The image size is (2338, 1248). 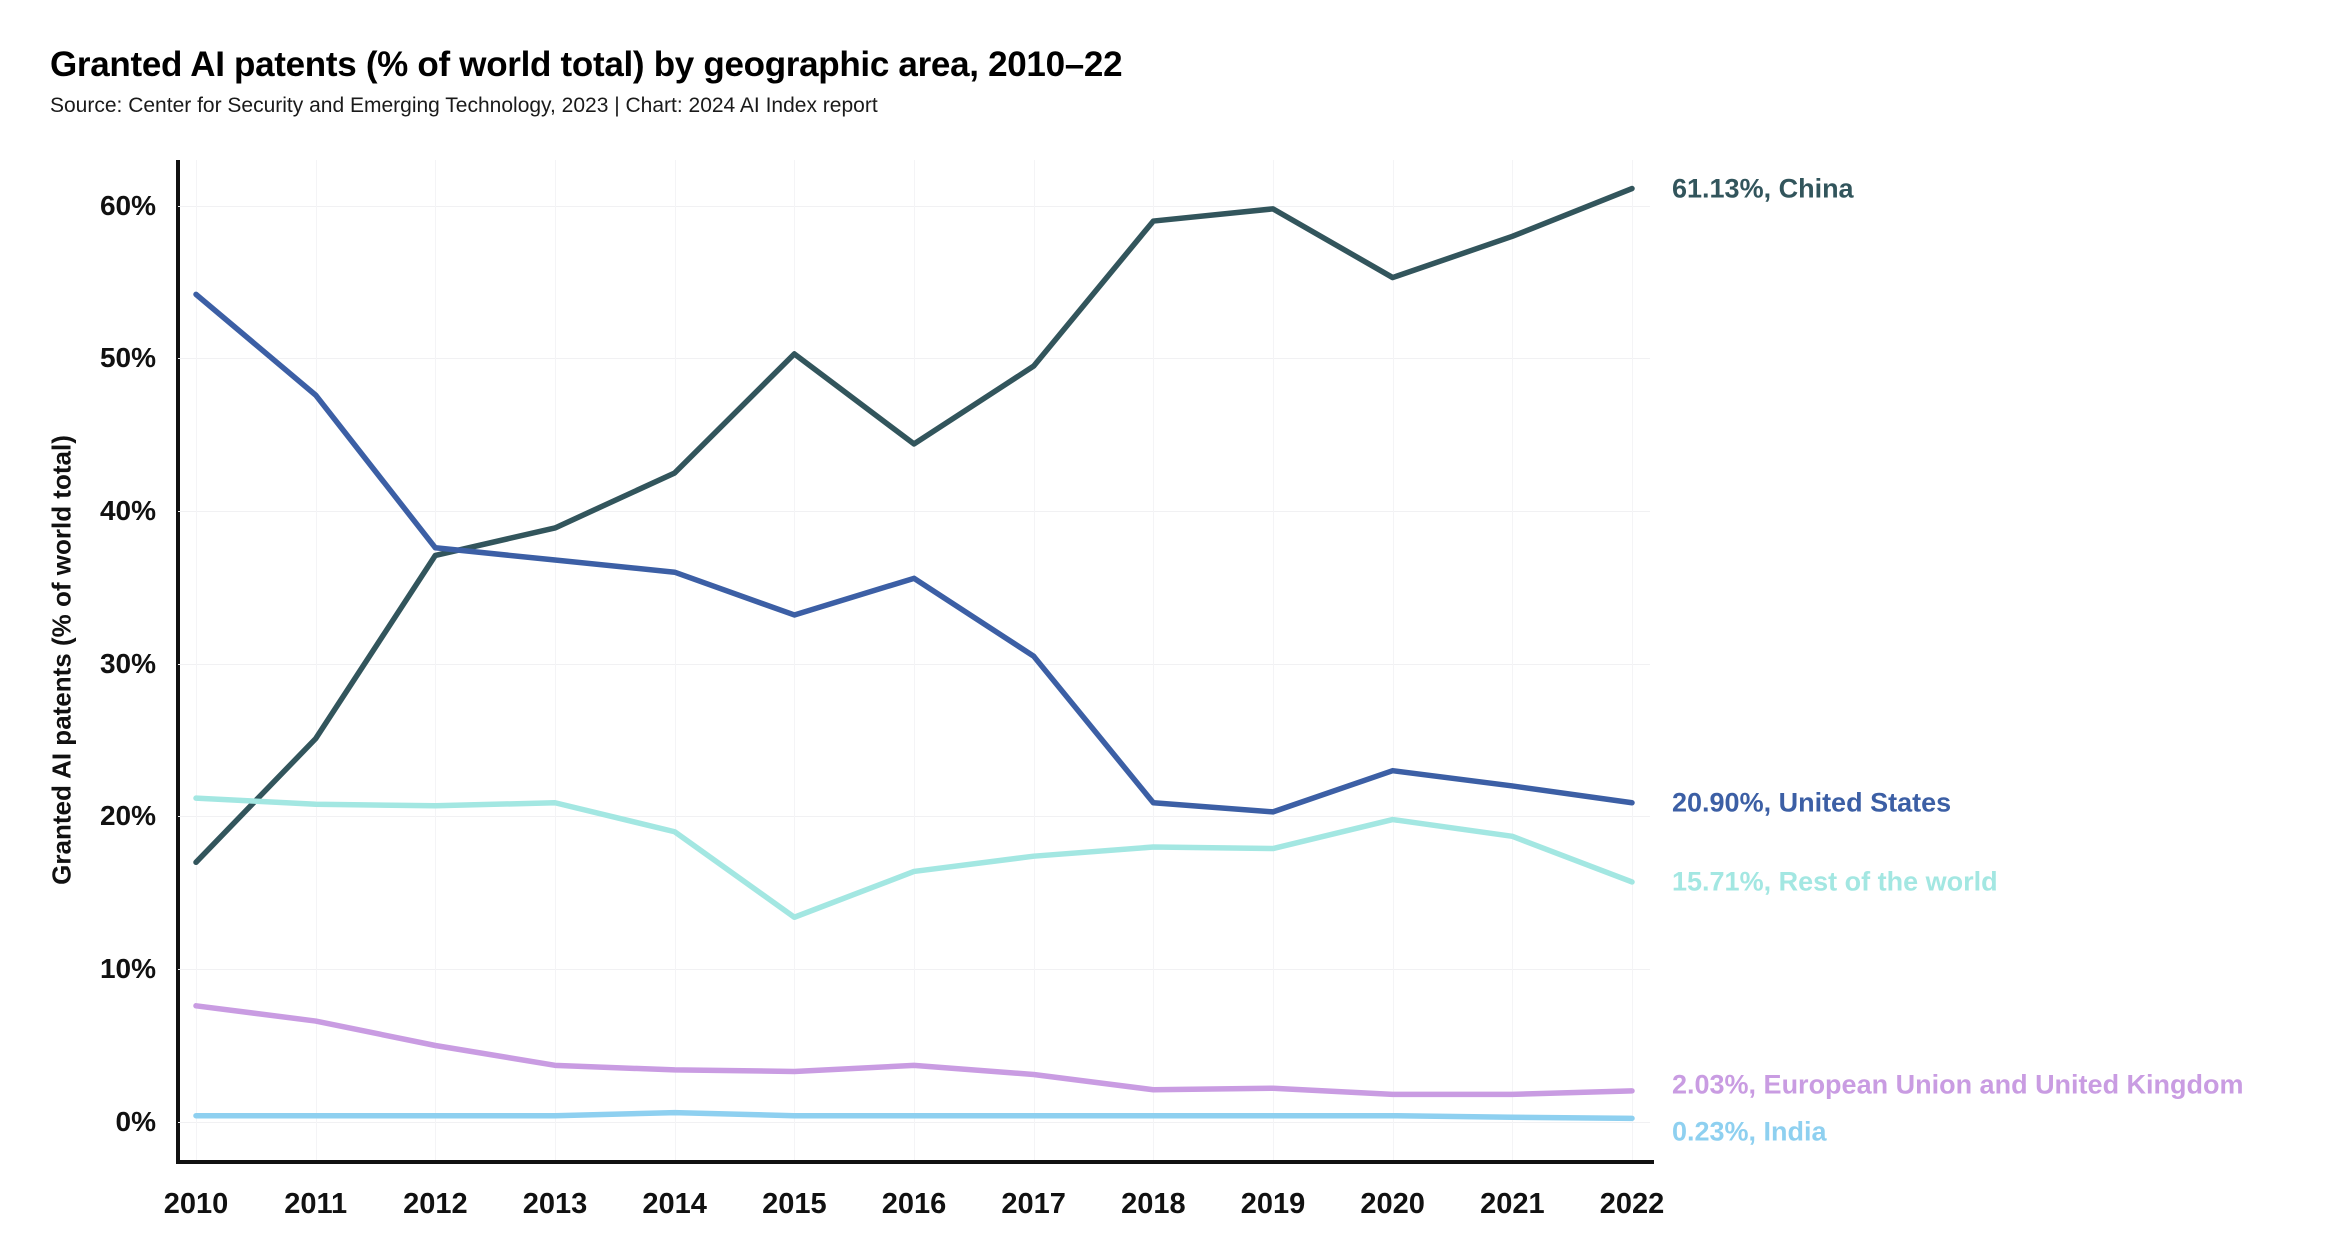 What do you see at coordinates (794, 1204) in the screenshot?
I see `x-axis-tick-label: 2015` at bounding box center [794, 1204].